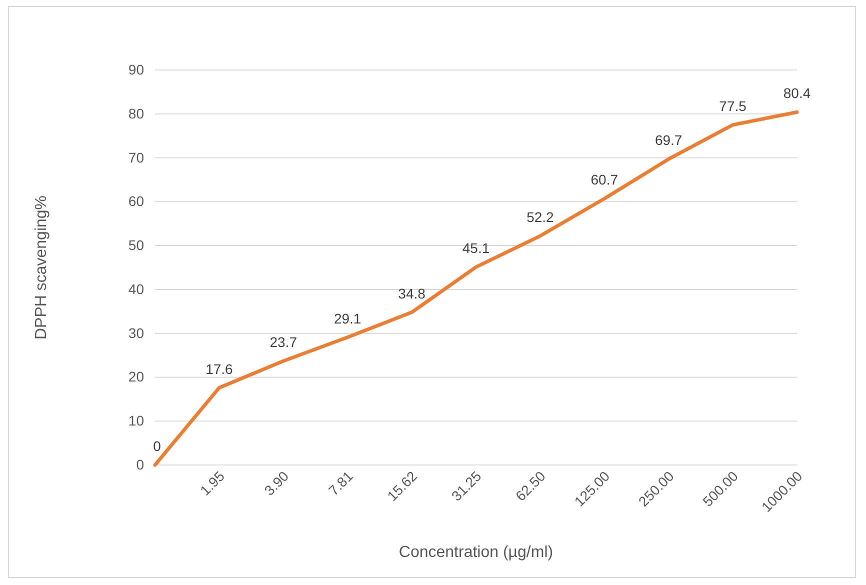  Describe the element at coordinates (797, 93) in the screenshot. I see `data-label: 80.4` at that location.